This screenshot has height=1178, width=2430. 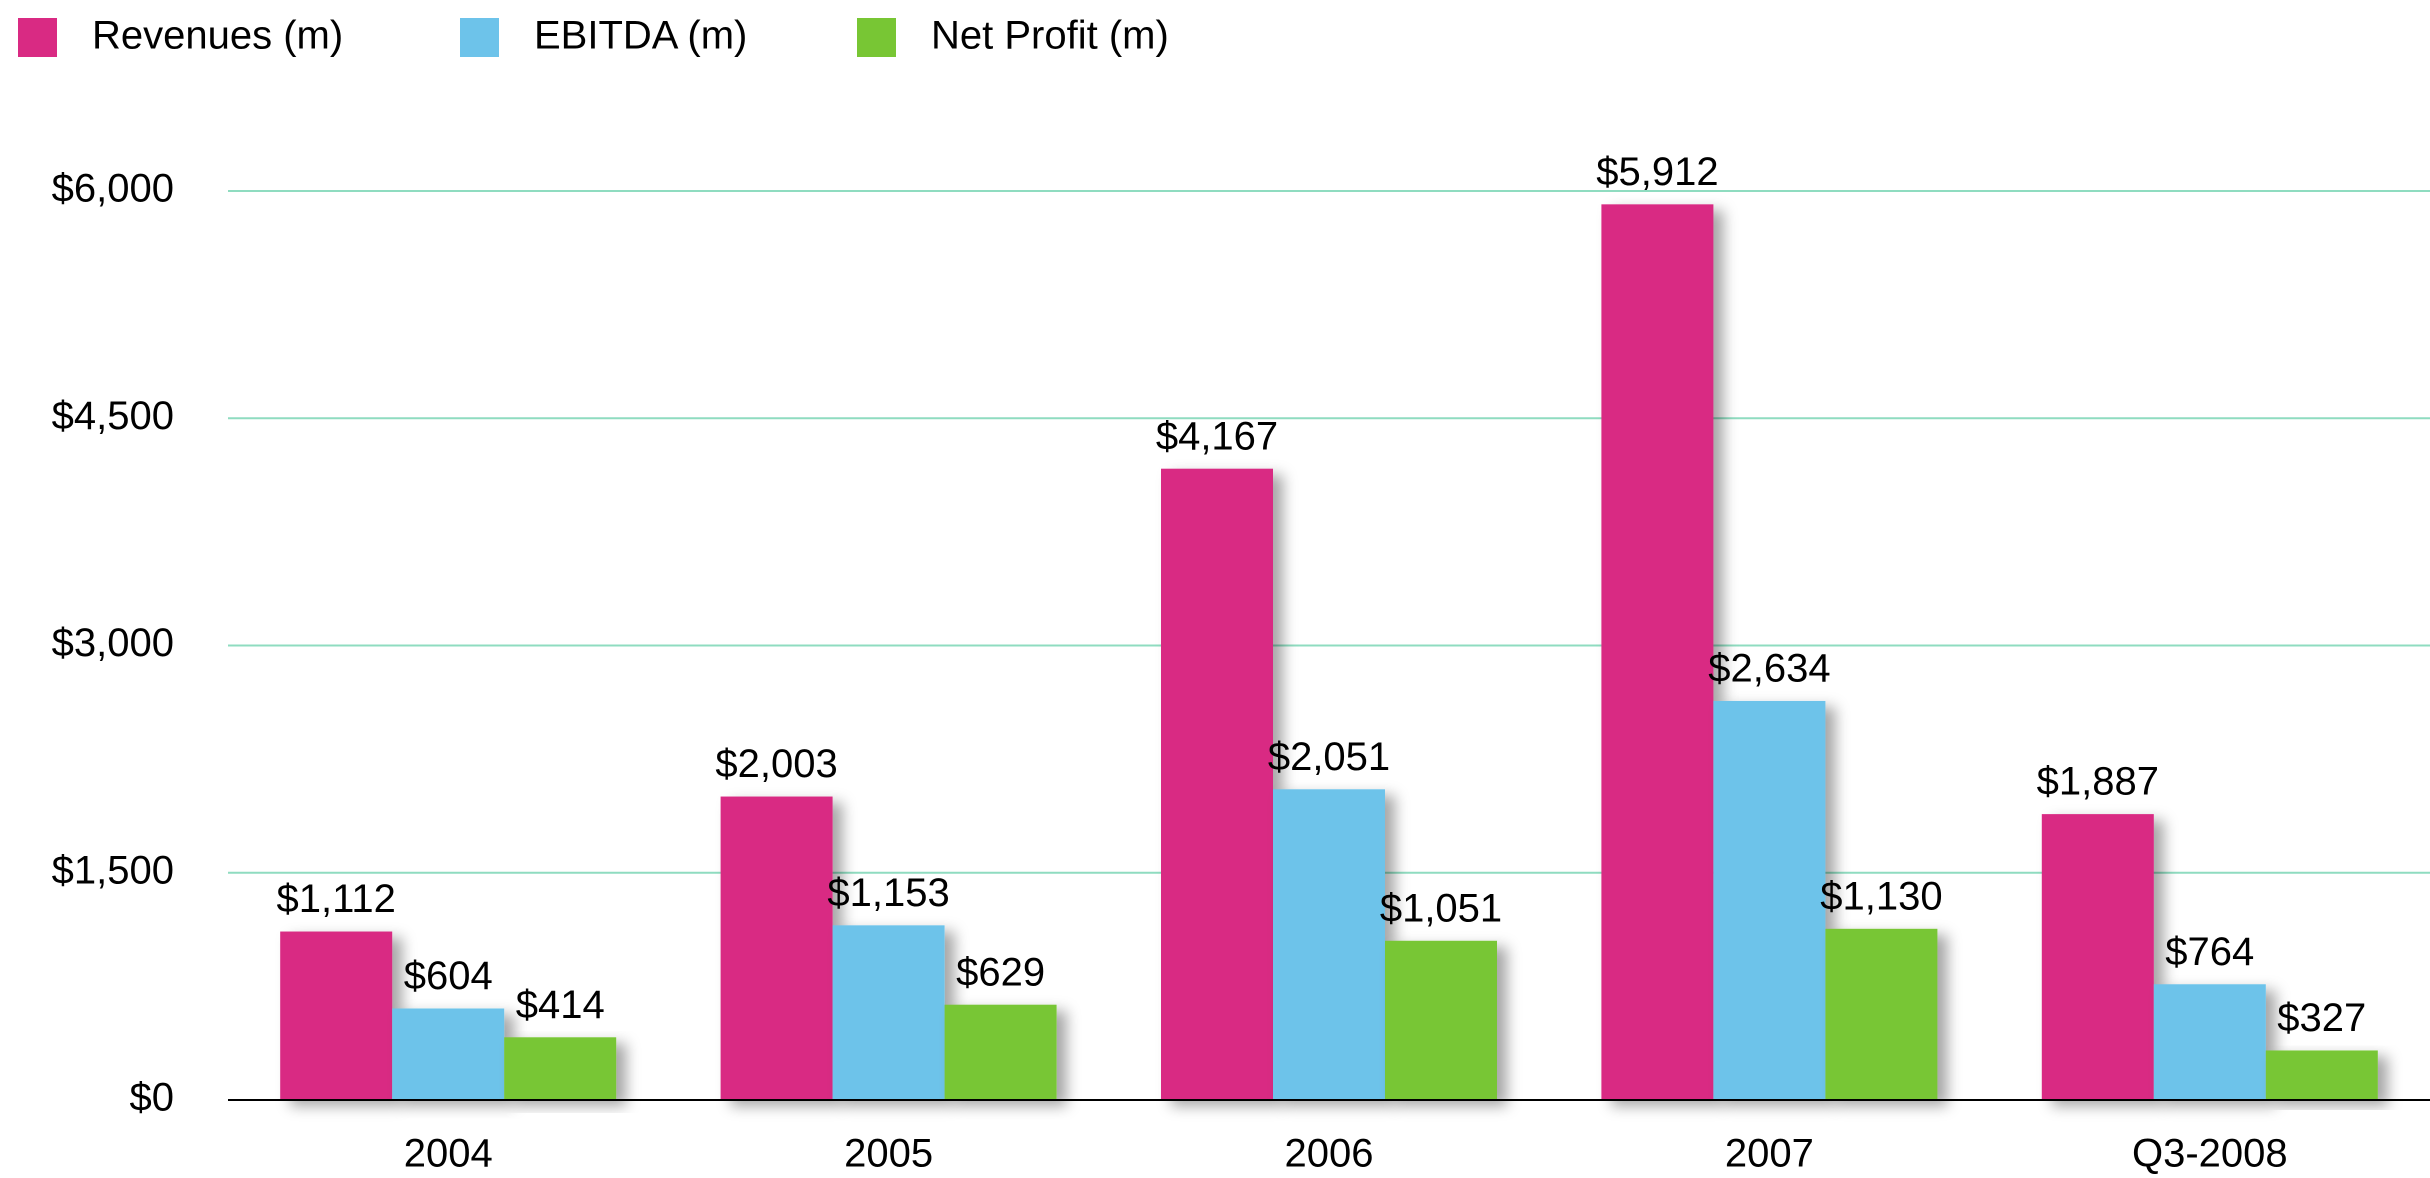 What do you see at coordinates (1329, 757) in the screenshot?
I see `value-label: $2,051` at bounding box center [1329, 757].